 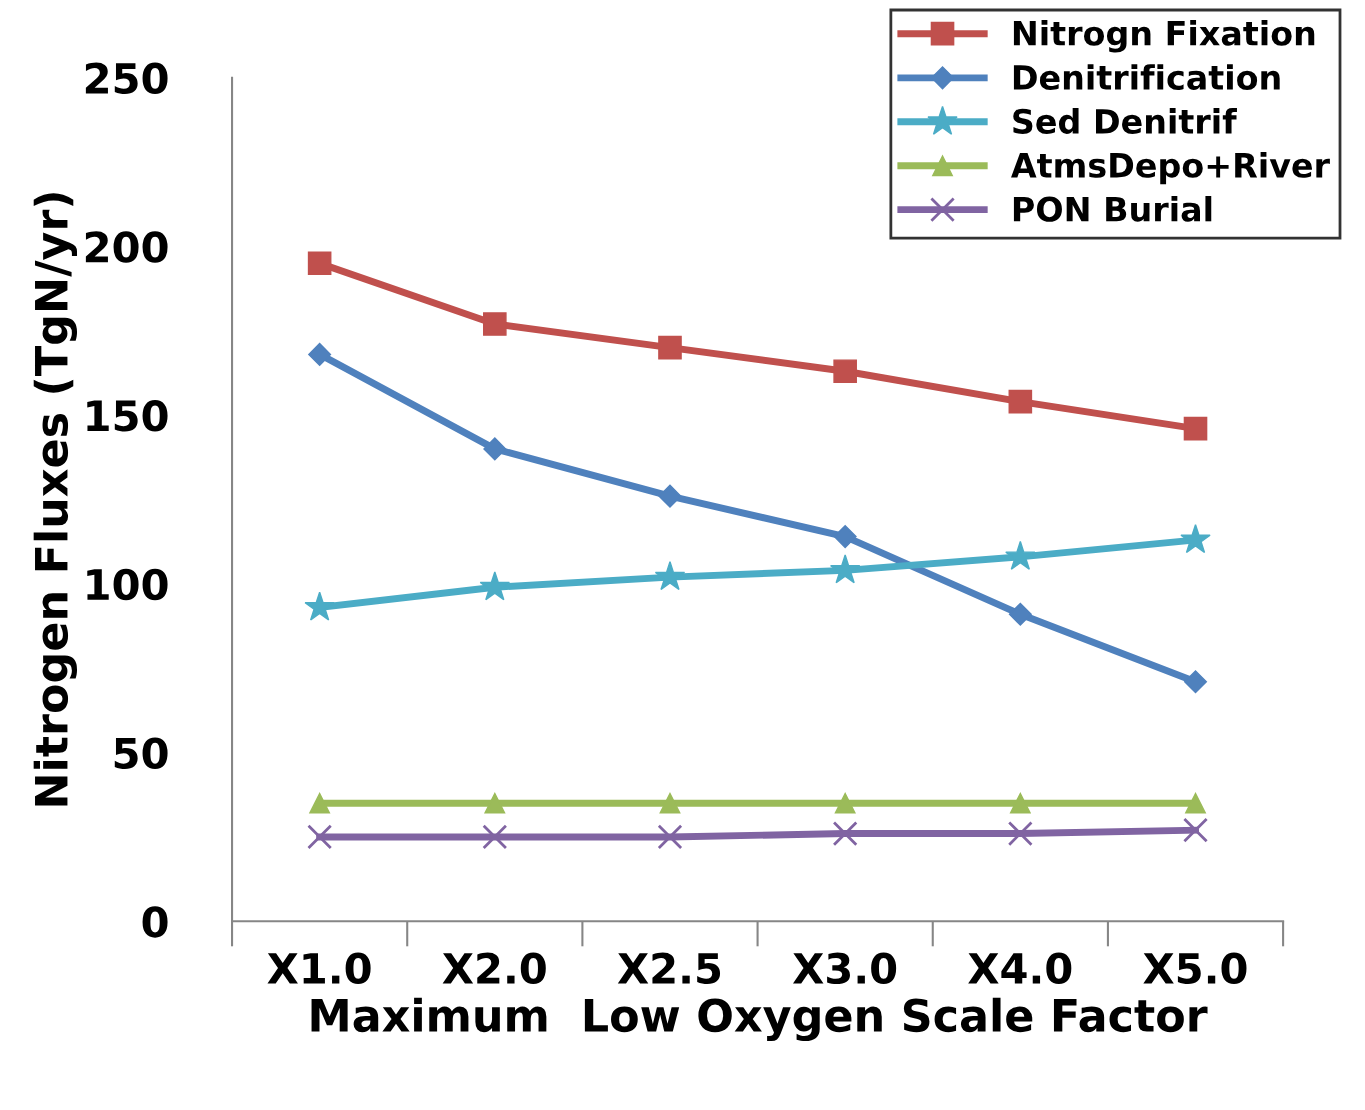 What do you see at coordinates (1170, 168) in the screenshot?
I see `legend-label: AtmsDepo+River` at bounding box center [1170, 168].